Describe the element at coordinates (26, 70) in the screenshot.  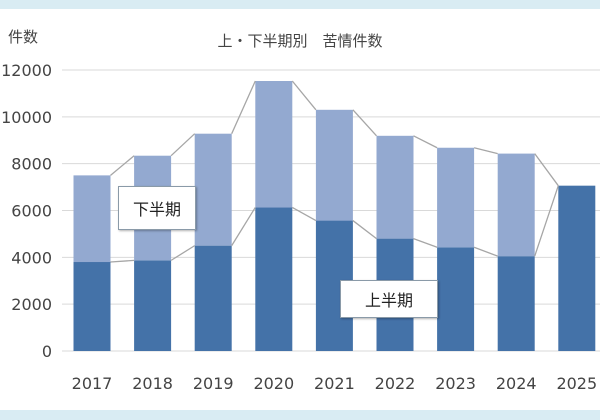
I see `y-tick-label: 12000` at that location.